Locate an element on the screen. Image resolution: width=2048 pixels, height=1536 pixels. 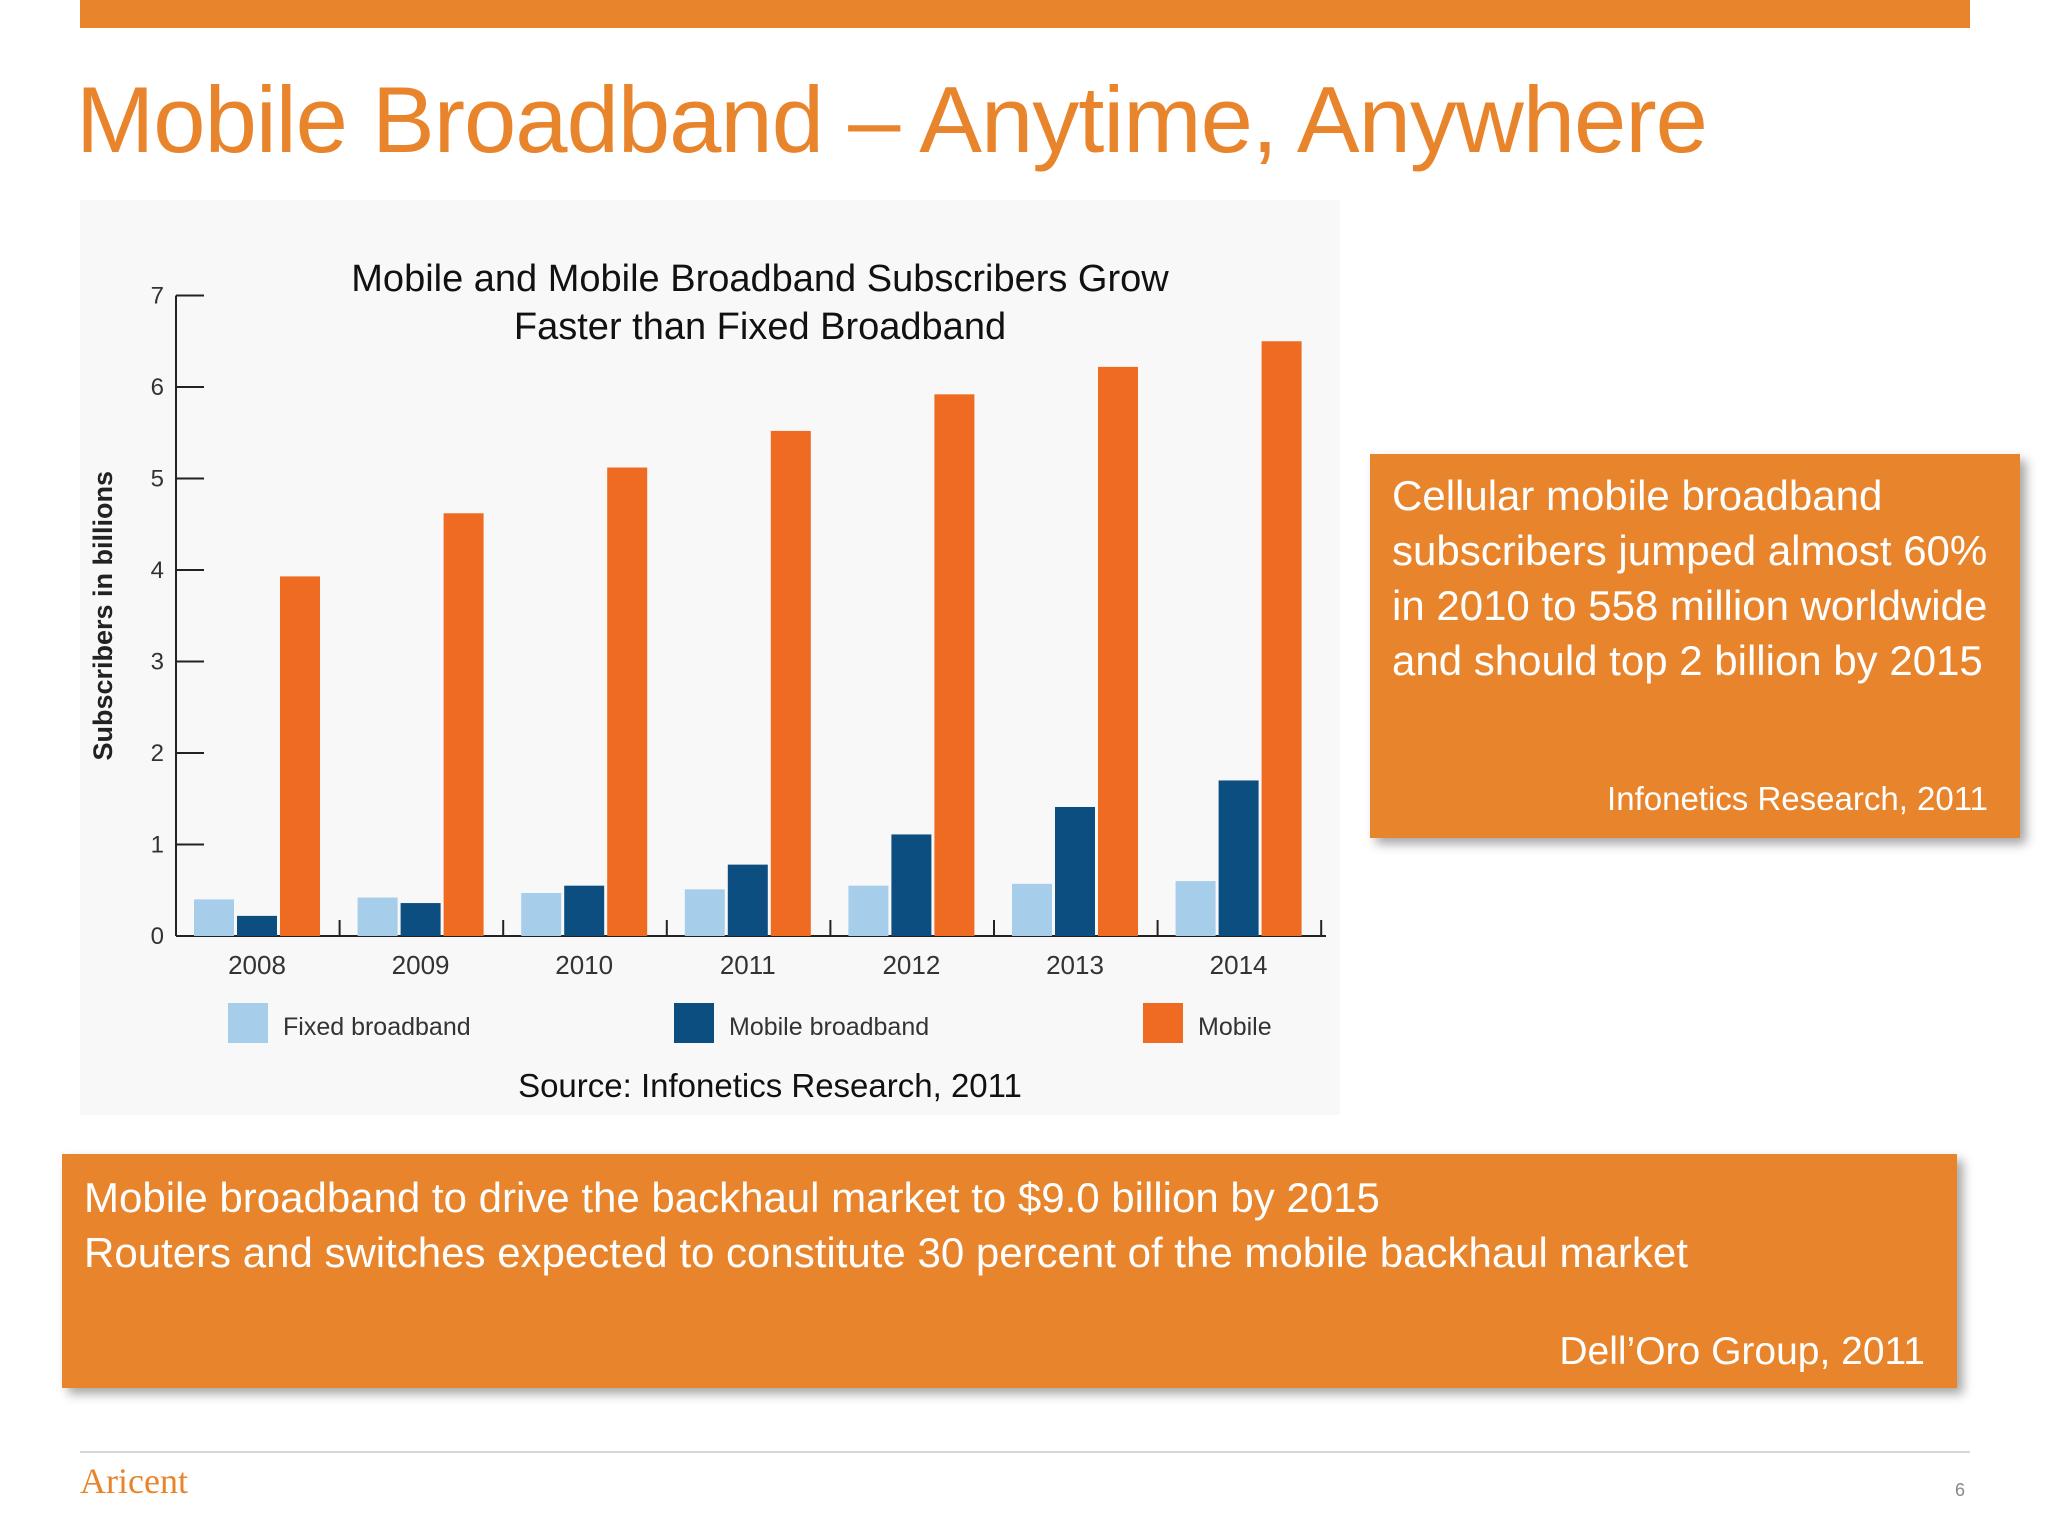
x-tick-label: 2009 is located at coordinates (421, 965).